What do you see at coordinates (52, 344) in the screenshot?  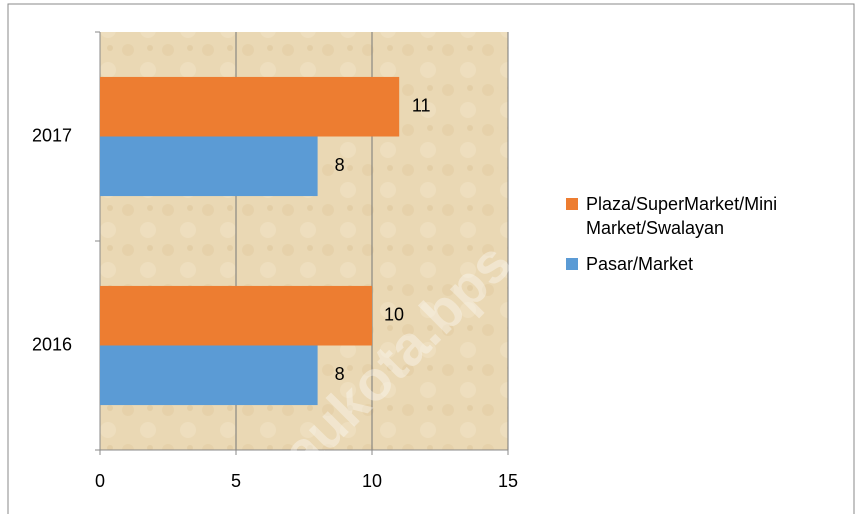 I see `y-tick-label: 2016` at bounding box center [52, 344].